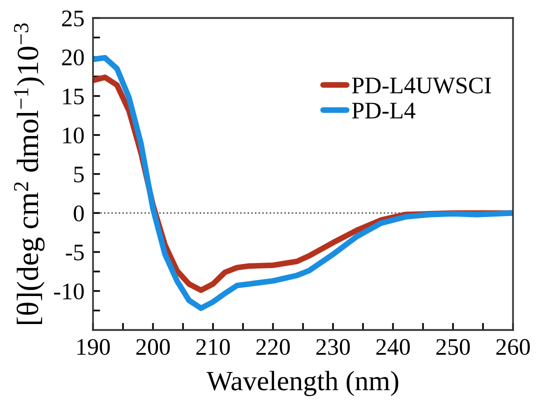  Describe the element at coordinates (453, 347) in the screenshot. I see `x-tick-label: 250` at that location.